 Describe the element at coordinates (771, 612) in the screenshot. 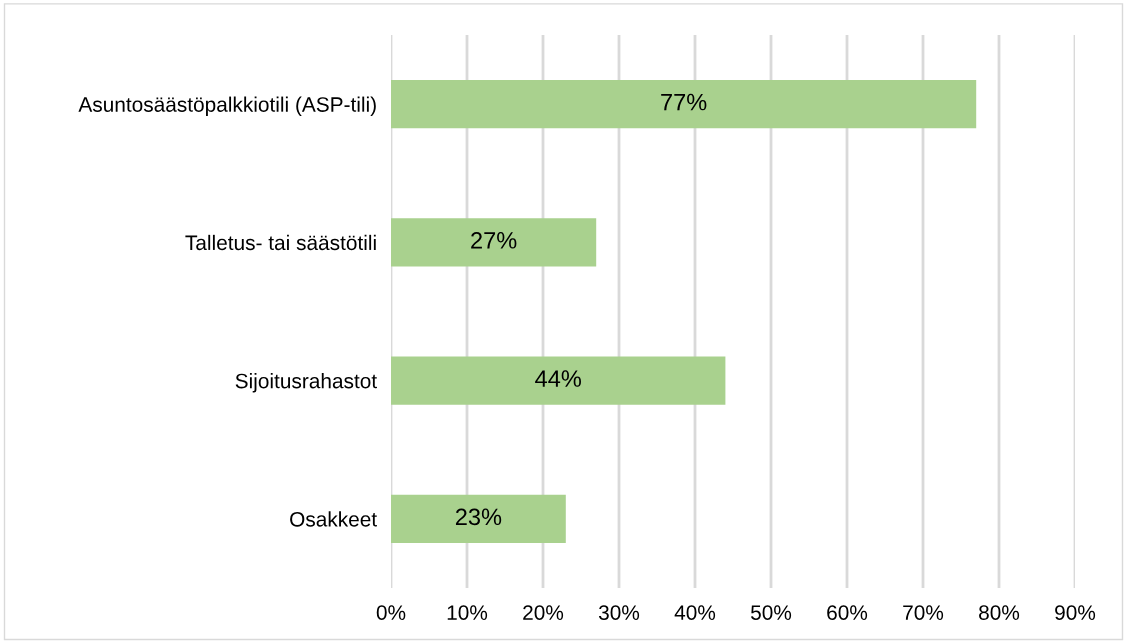

I see `x-tick-label: 50%` at that location.